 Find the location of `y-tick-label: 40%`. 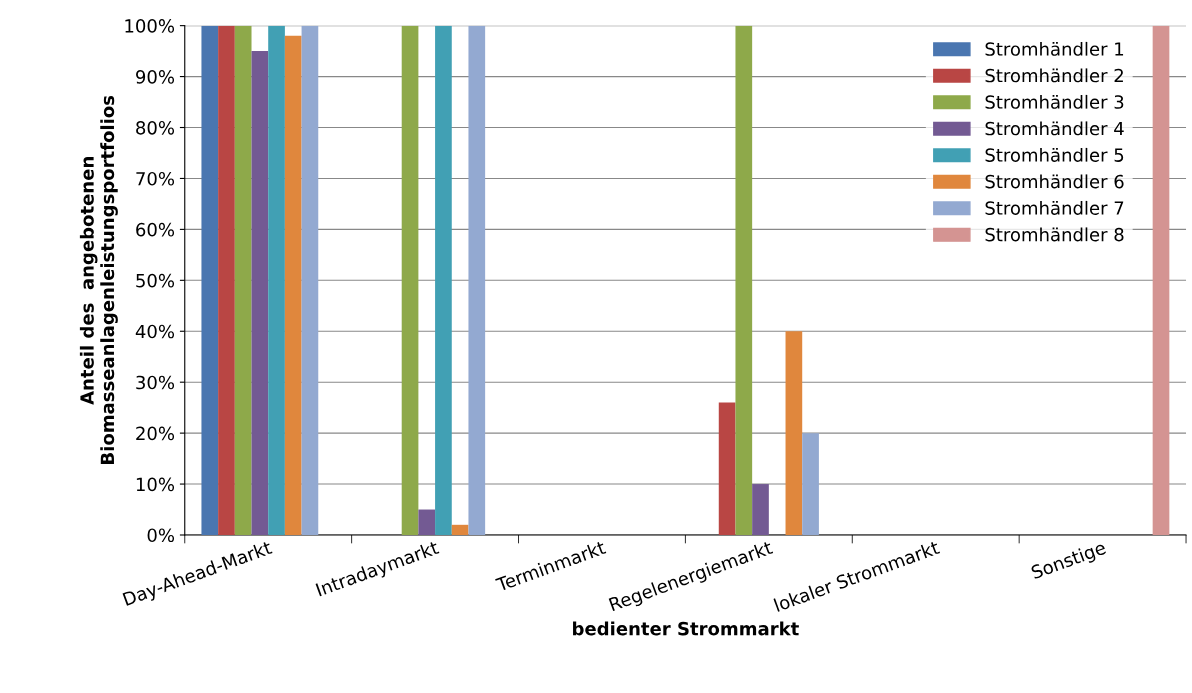

y-tick-label: 40% is located at coordinates (155, 331).